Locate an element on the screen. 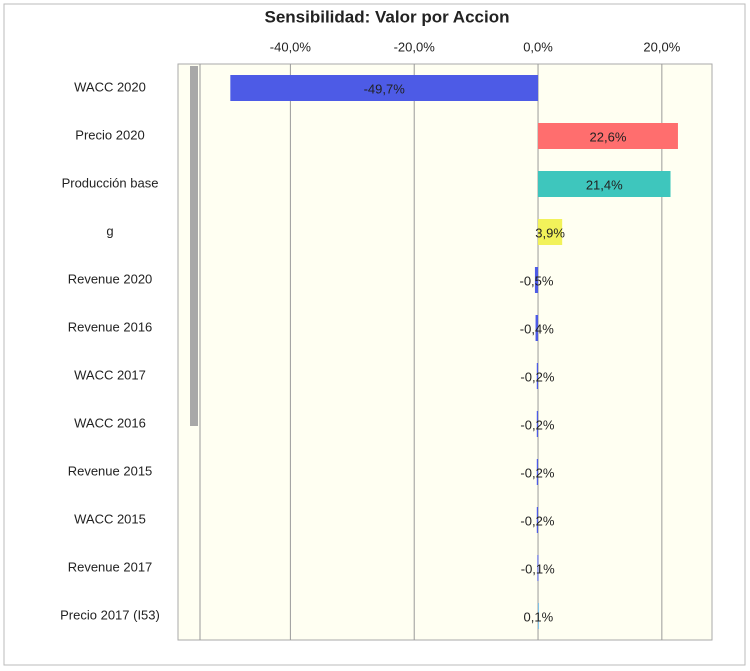 This screenshot has width=750, height=671. data-label: -0,4% is located at coordinates (537, 328).